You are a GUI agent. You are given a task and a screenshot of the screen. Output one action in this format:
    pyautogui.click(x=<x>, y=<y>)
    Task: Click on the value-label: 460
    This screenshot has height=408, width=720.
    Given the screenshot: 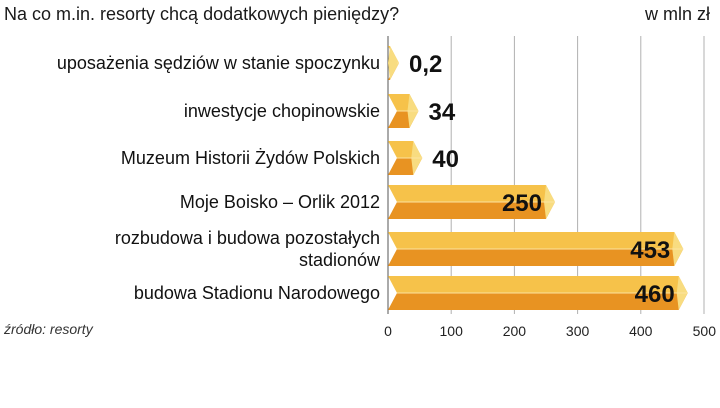 What is the action you would take?
    pyautogui.click(x=655, y=294)
    